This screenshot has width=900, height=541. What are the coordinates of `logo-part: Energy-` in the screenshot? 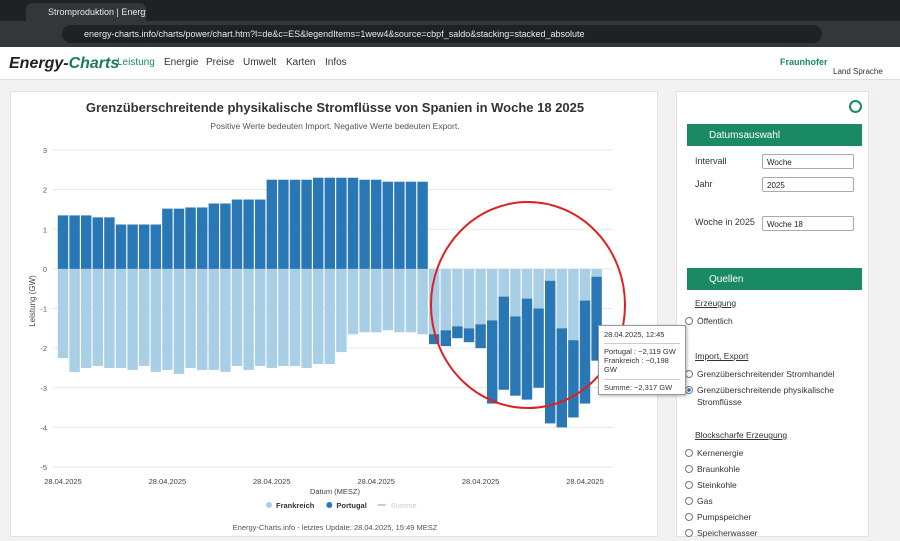 It's located at (39, 63).